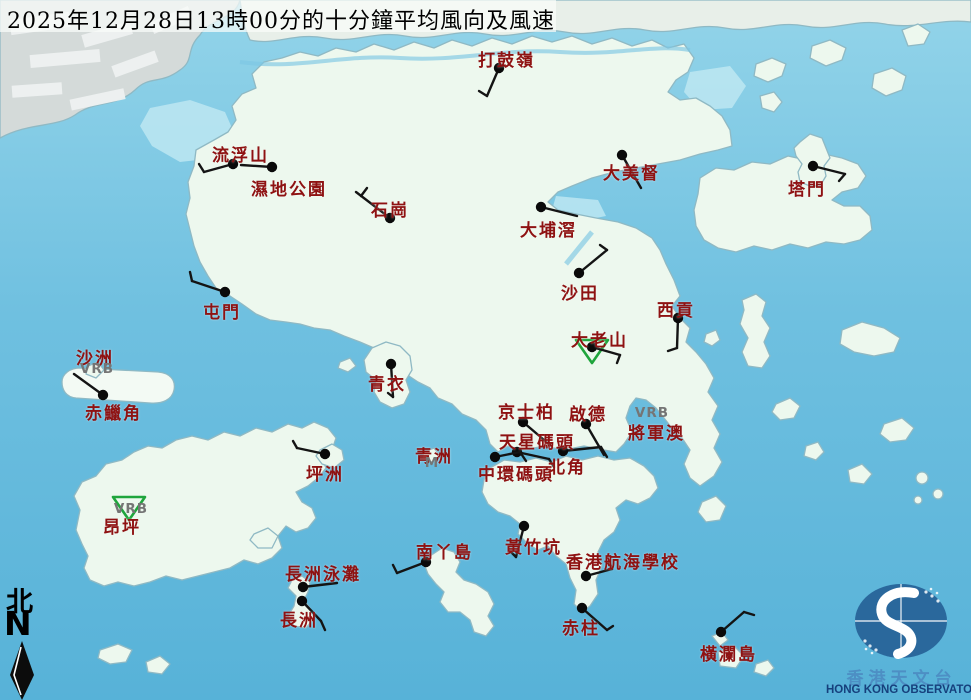 The image size is (971, 700). I want to click on station-打鼓嶺, so click(491, 80).